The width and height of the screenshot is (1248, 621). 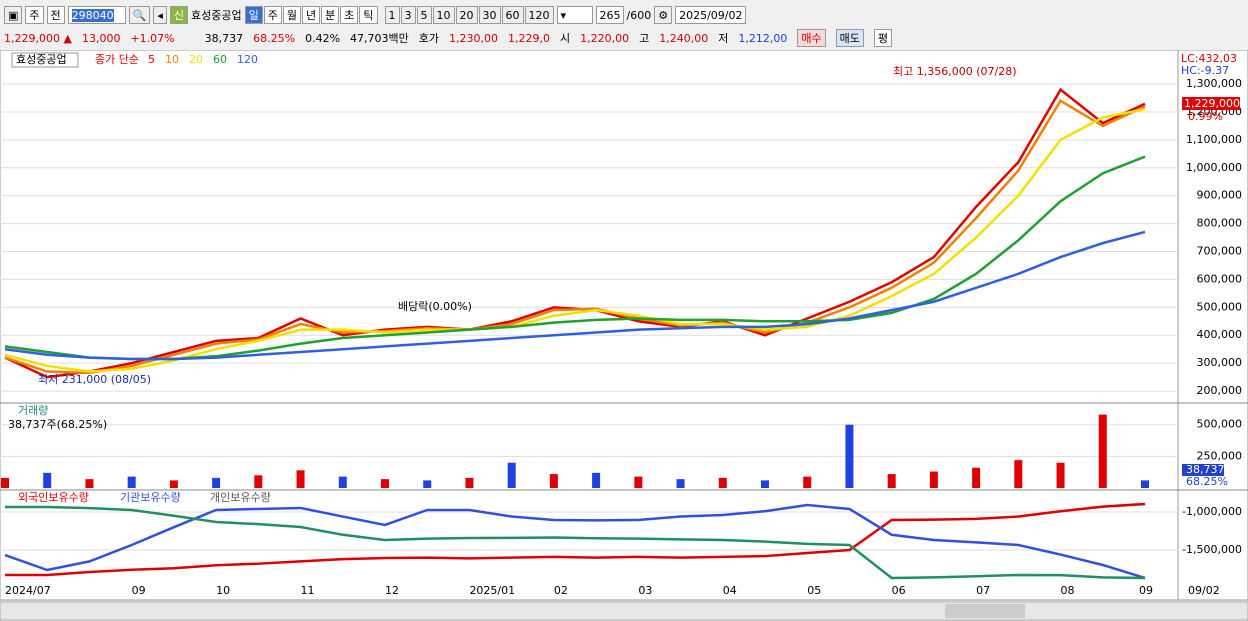 I want to click on y-tick-label: 800,000, so click(x=1220, y=223).